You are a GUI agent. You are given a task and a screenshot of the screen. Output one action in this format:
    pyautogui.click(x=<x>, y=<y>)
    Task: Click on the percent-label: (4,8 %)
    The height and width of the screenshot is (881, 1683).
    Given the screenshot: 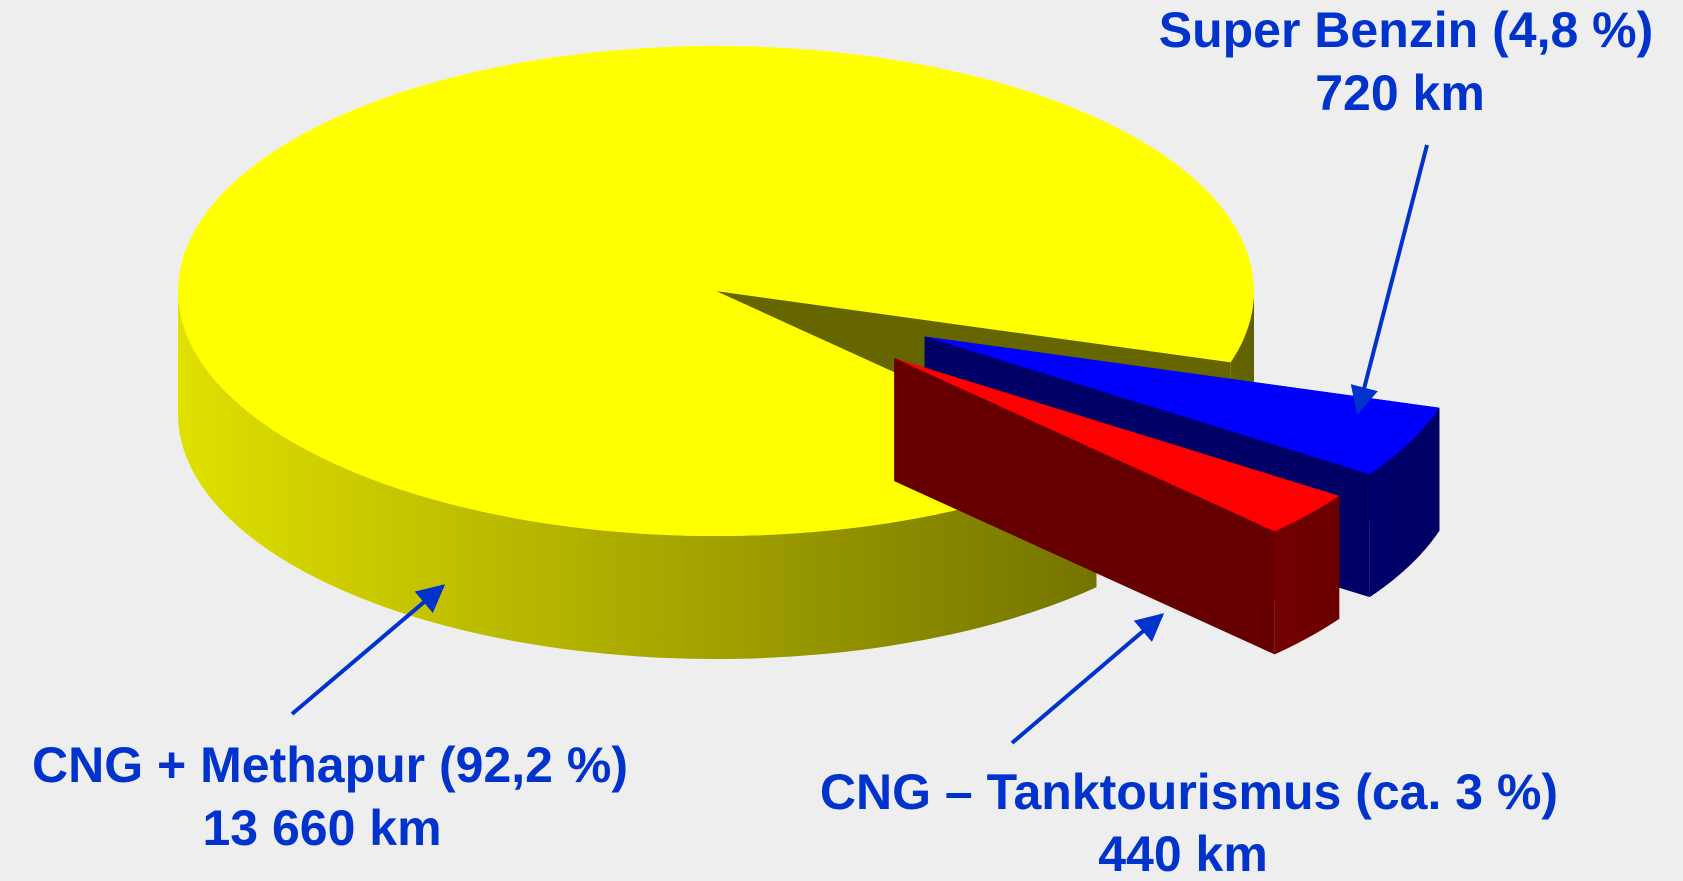 What is the action you would take?
    pyautogui.click(x=1572, y=30)
    